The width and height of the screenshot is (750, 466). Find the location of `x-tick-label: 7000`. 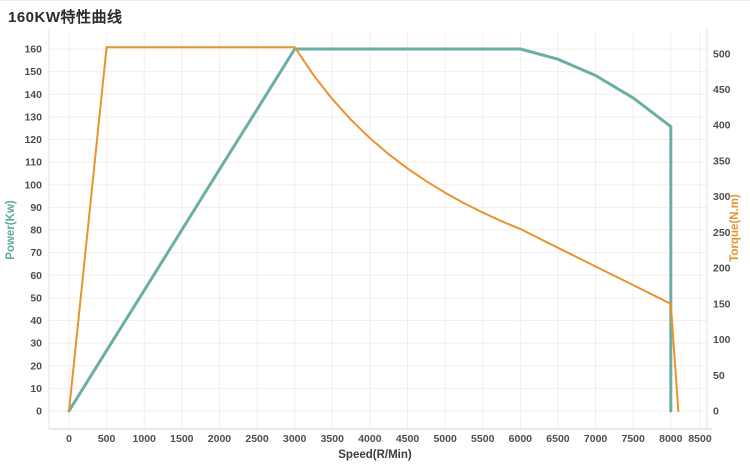

x-tick-label: 7000 is located at coordinates (596, 439).